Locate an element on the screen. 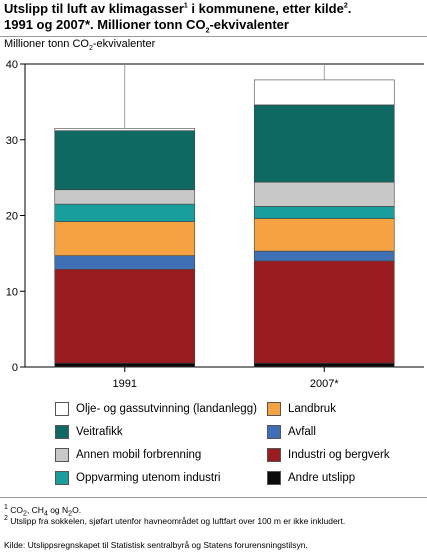 Image resolution: width=427 pixels, height=555 pixels. x-tick-label: 1991 is located at coordinates (125, 384).